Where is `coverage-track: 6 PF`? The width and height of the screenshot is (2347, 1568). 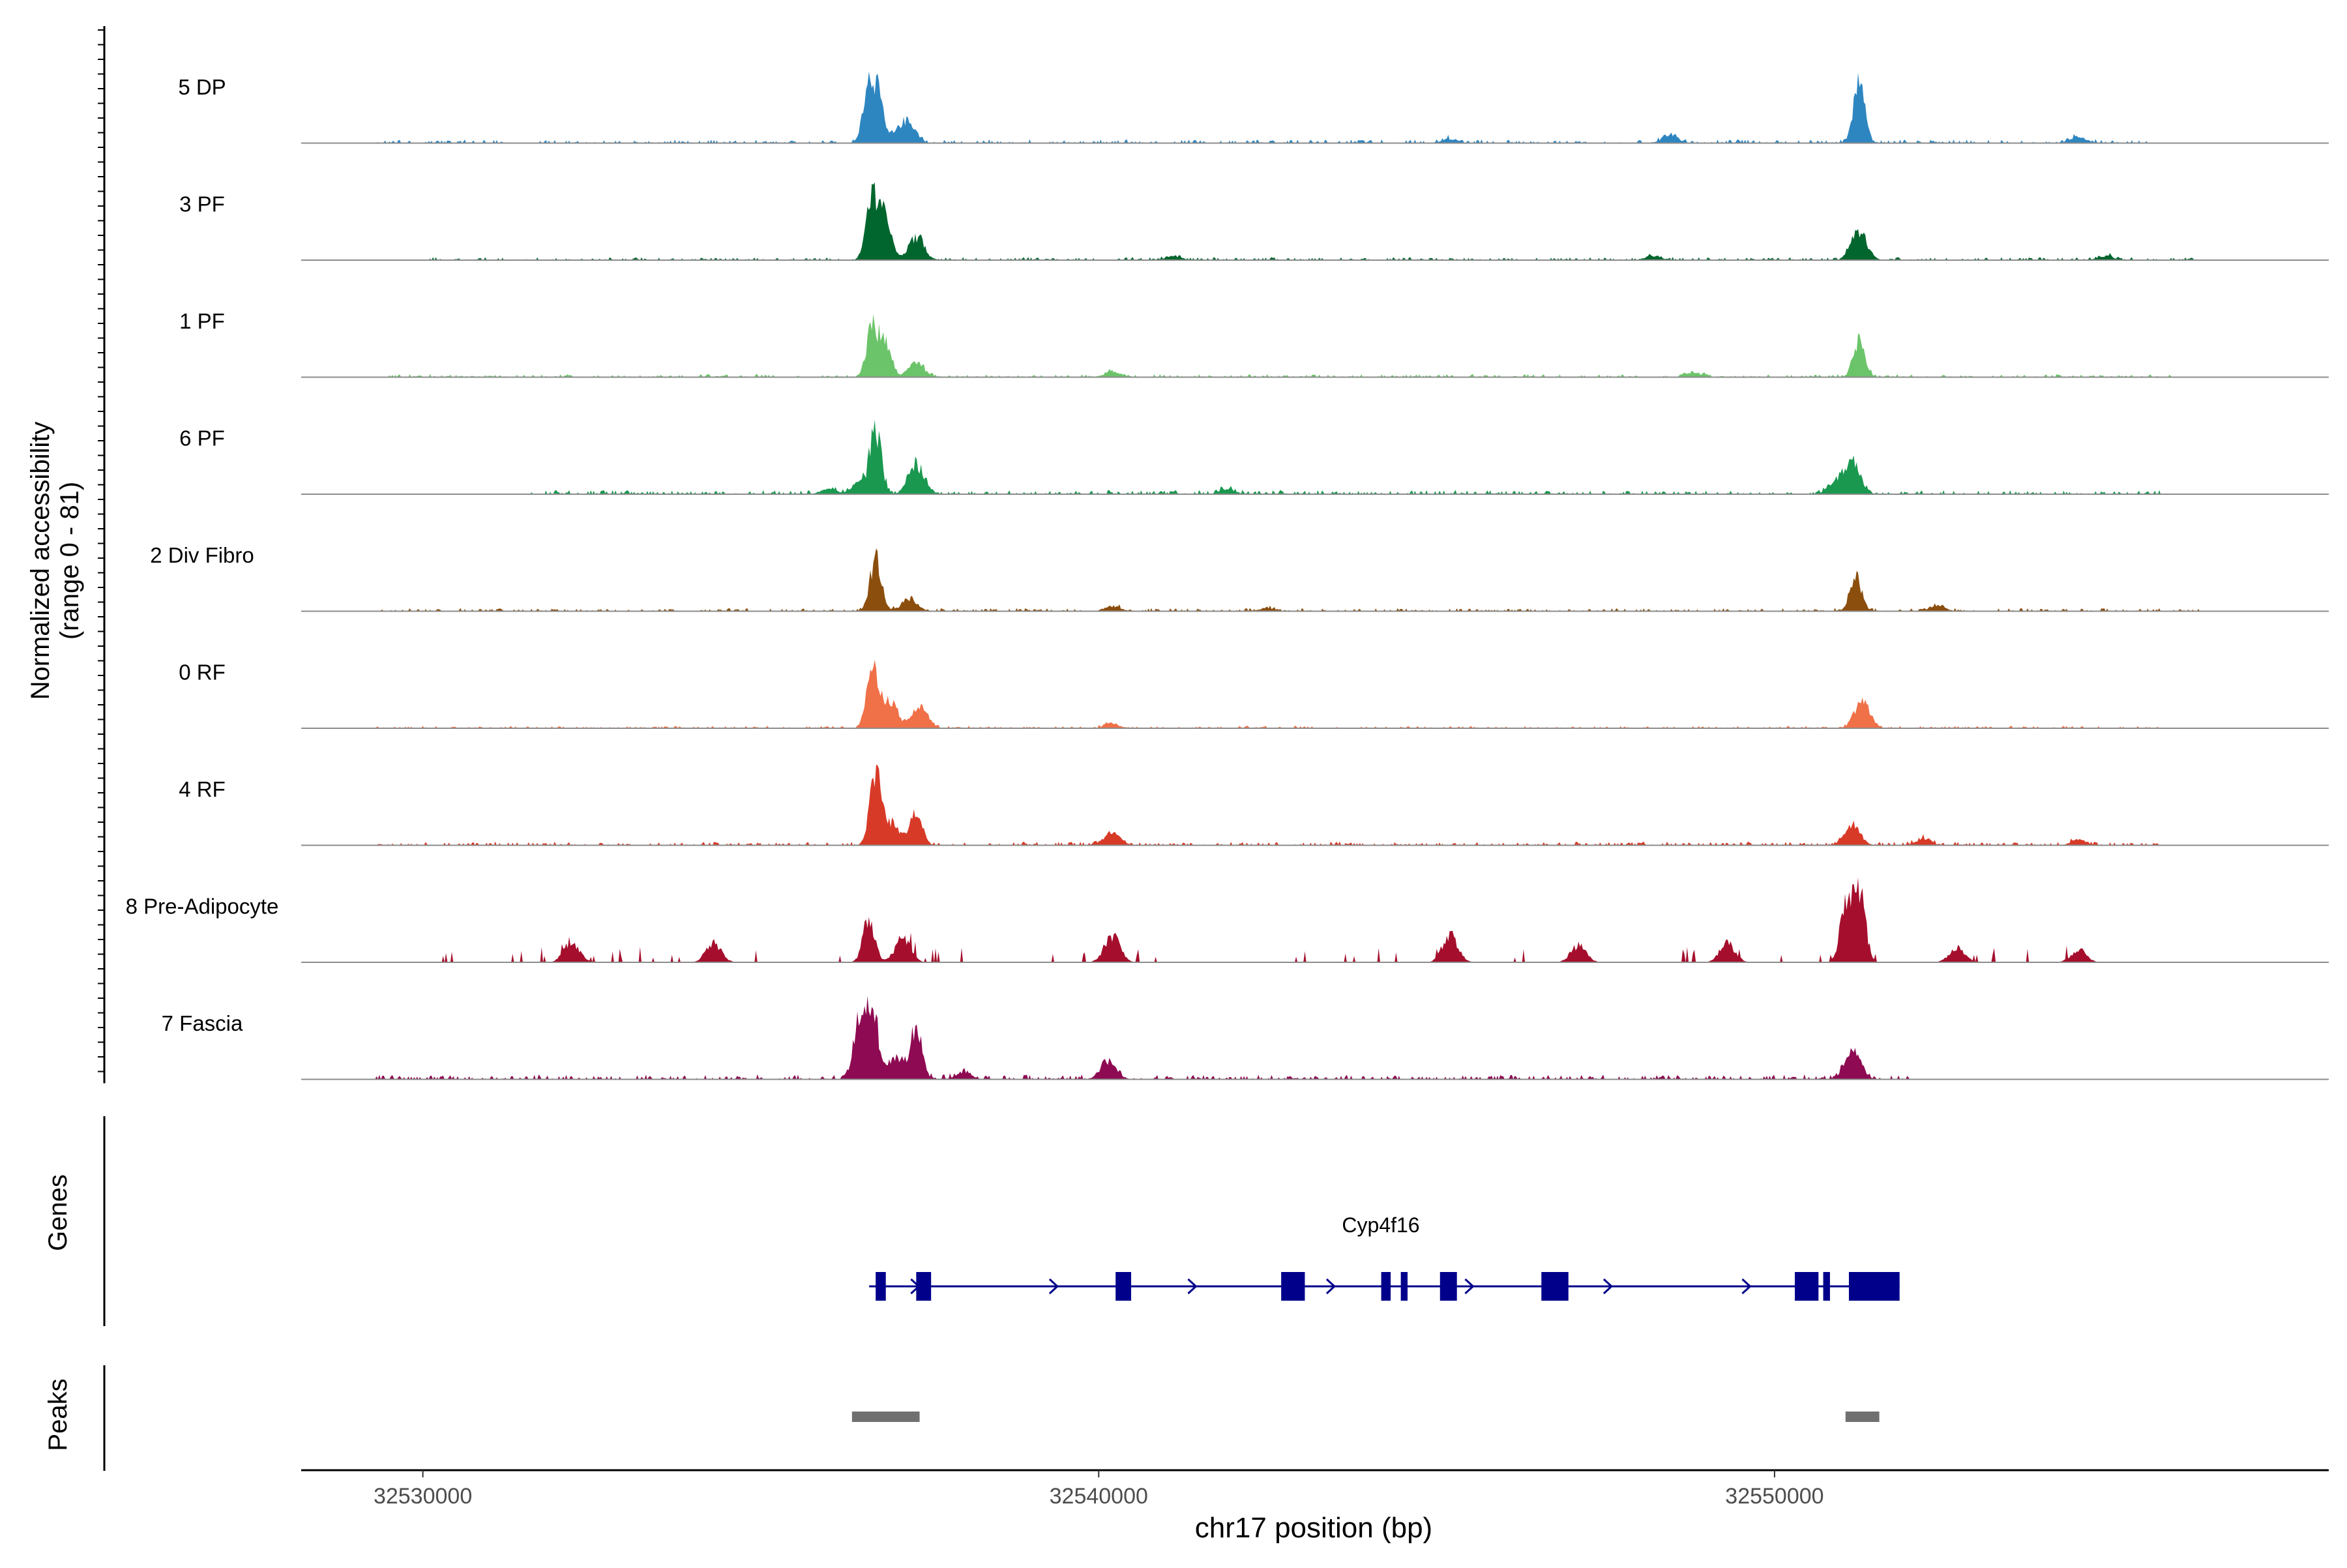
coverage-track: 6 PF is located at coordinates (1254, 457).